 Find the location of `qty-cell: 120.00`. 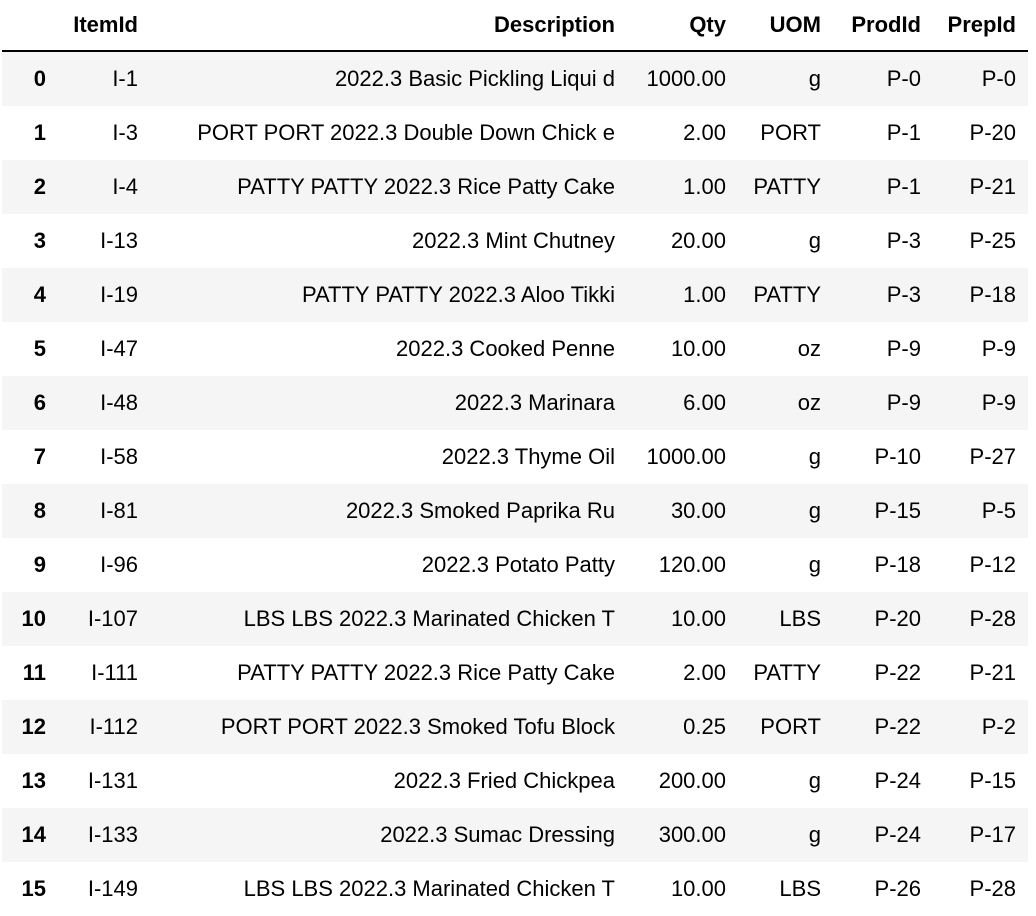

qty-cell: 120.00 is located at coordinates (692, 564).